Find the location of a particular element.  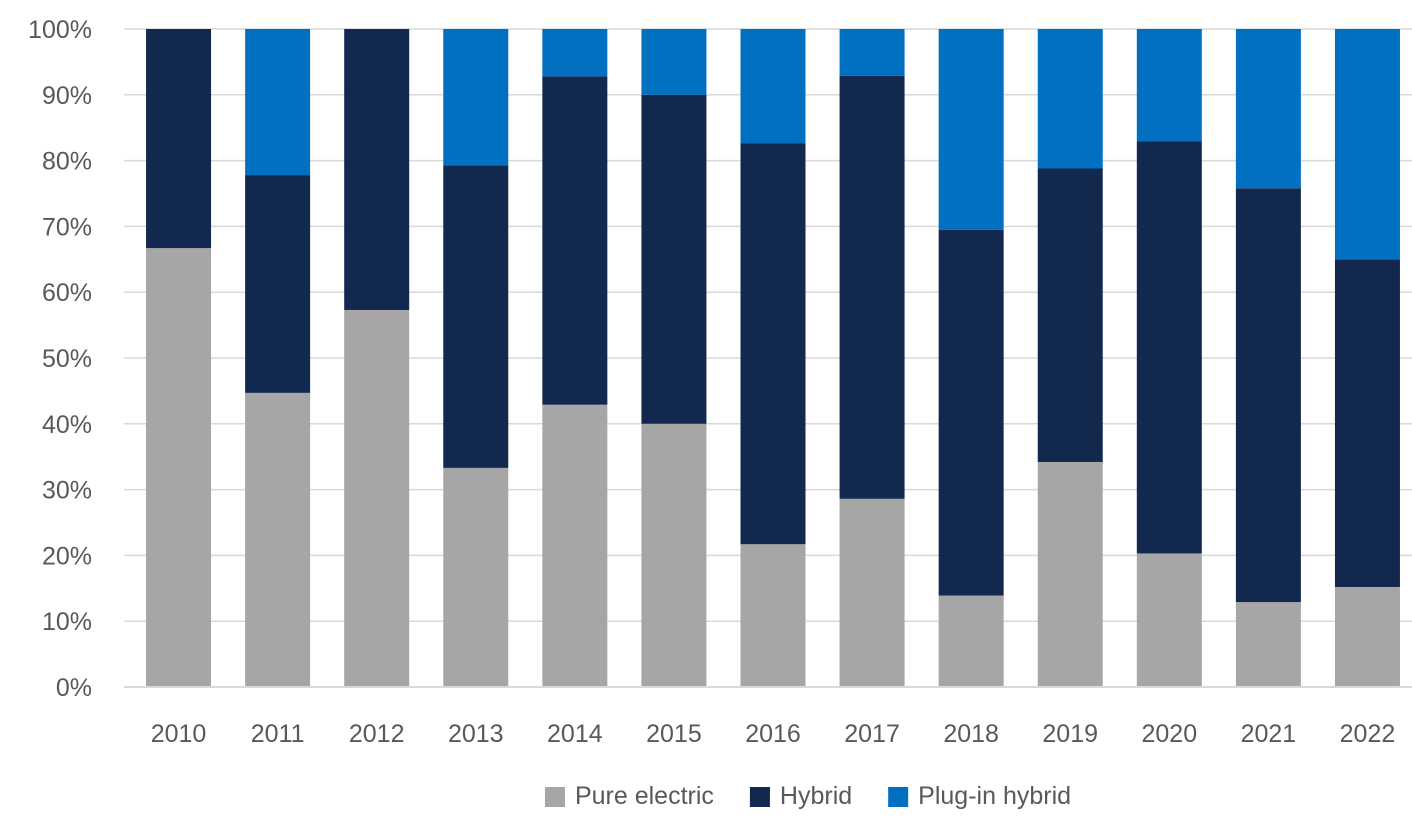

bar-segment-pure-electric-2014 is located at coordinates (575, 545).